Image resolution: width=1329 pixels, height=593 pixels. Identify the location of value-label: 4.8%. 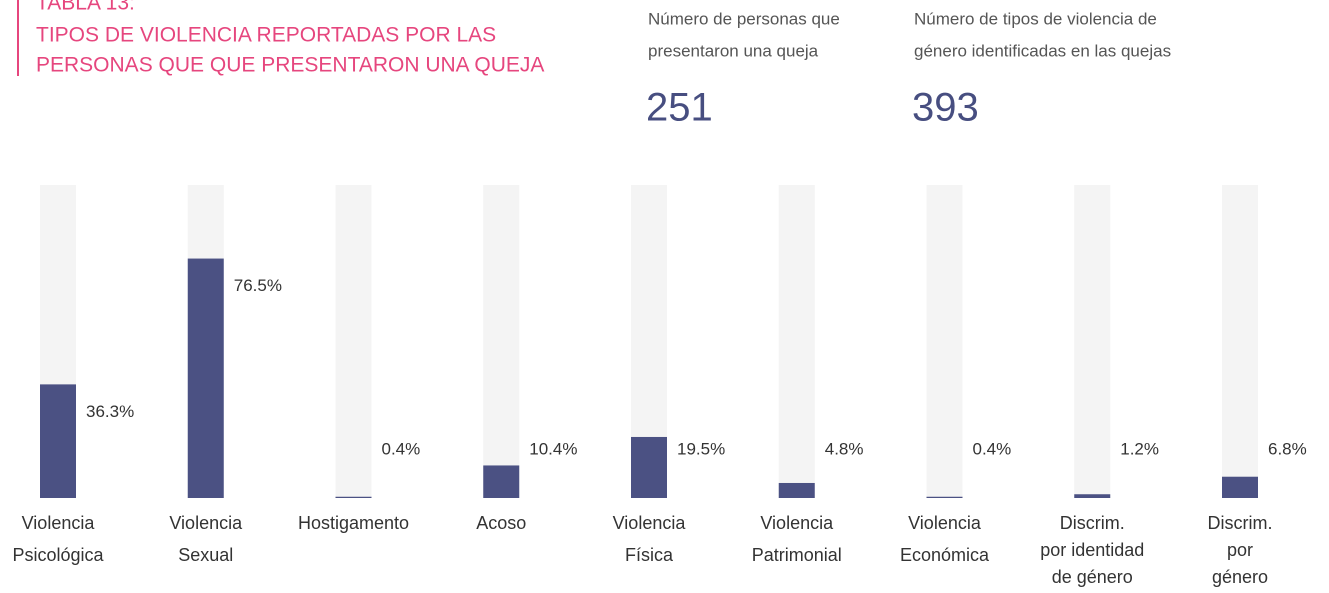
(844, 448).